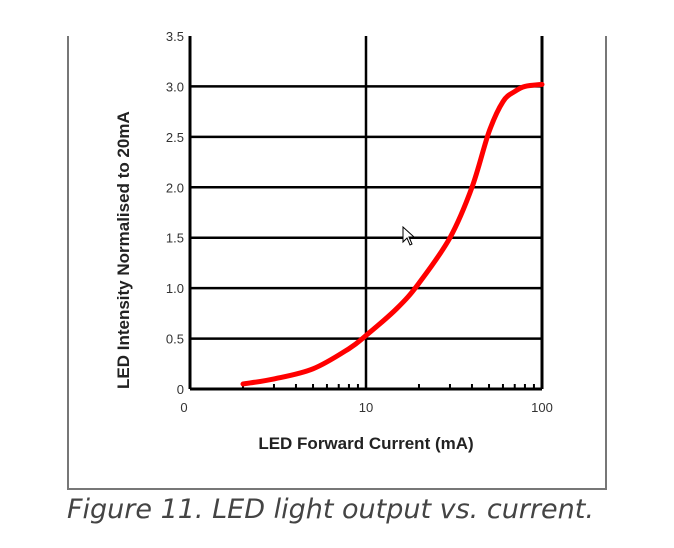 The height and width of the screenshot is (548, 674). I want to click on x-tick-label: 0, so click(183, 407).